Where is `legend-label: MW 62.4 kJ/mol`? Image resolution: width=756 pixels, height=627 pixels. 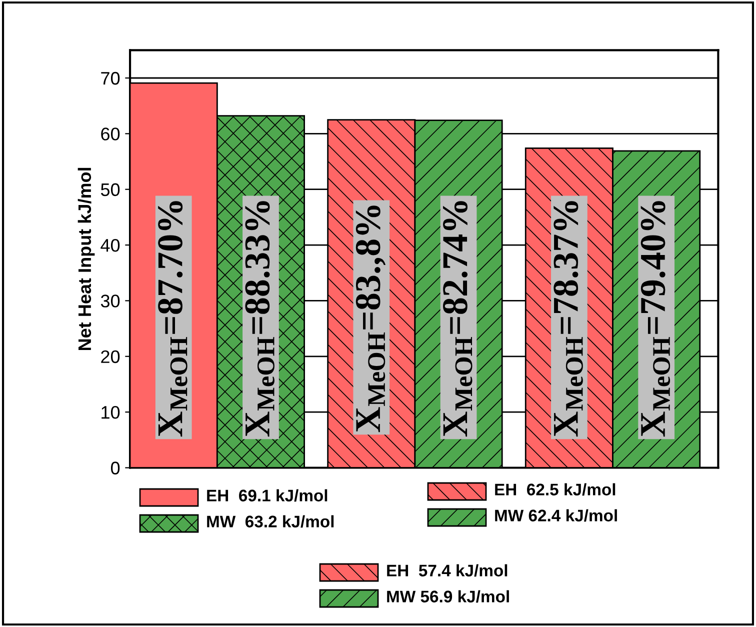
legend-label: MW 62.4 kJ/mol is located at coordinates (556, 515).